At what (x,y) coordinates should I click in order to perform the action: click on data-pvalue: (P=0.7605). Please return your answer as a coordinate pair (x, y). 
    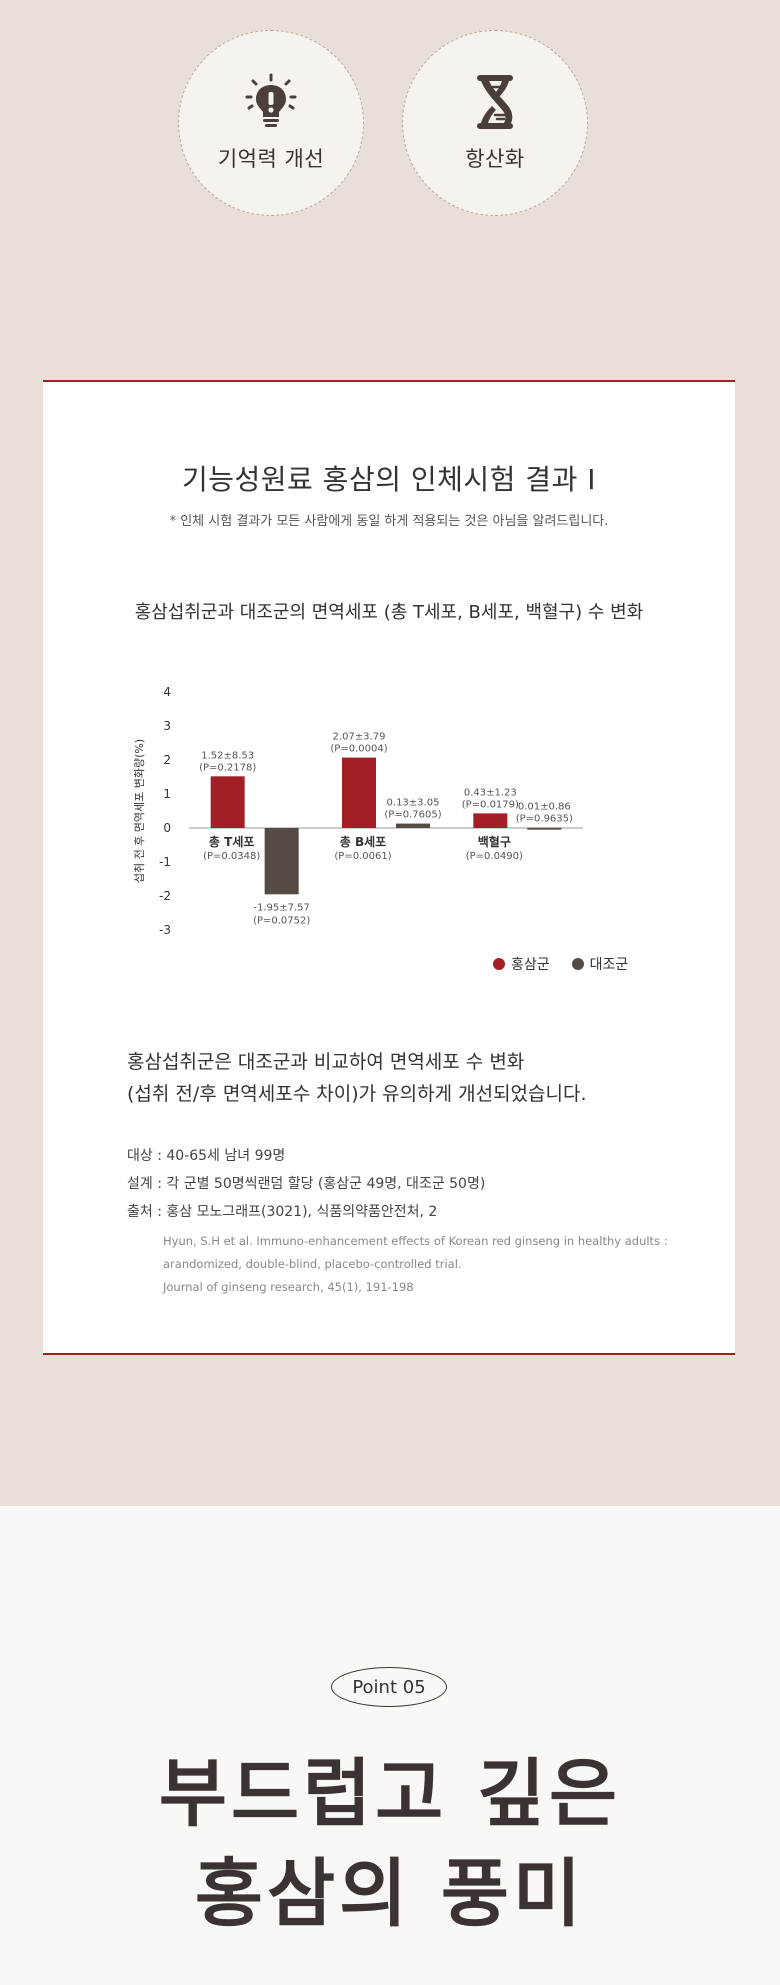
    Looking at the image, I should click on (412, 815).